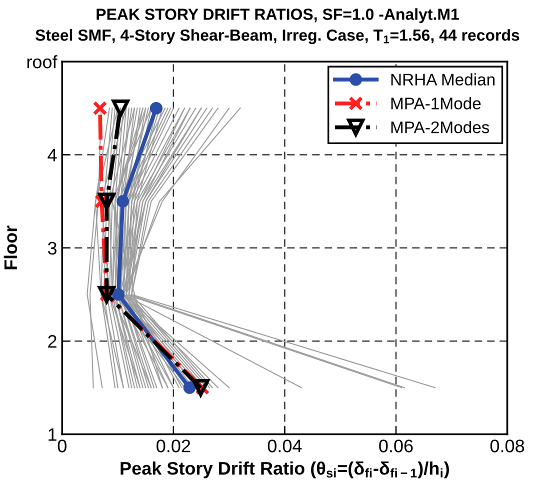 The width and height of the screenshot is (555, 489). What do you see at coordinates (396, 446) in the screenshot?
I see `x-tick-label: 0.06` at bounding box center [396, 446].